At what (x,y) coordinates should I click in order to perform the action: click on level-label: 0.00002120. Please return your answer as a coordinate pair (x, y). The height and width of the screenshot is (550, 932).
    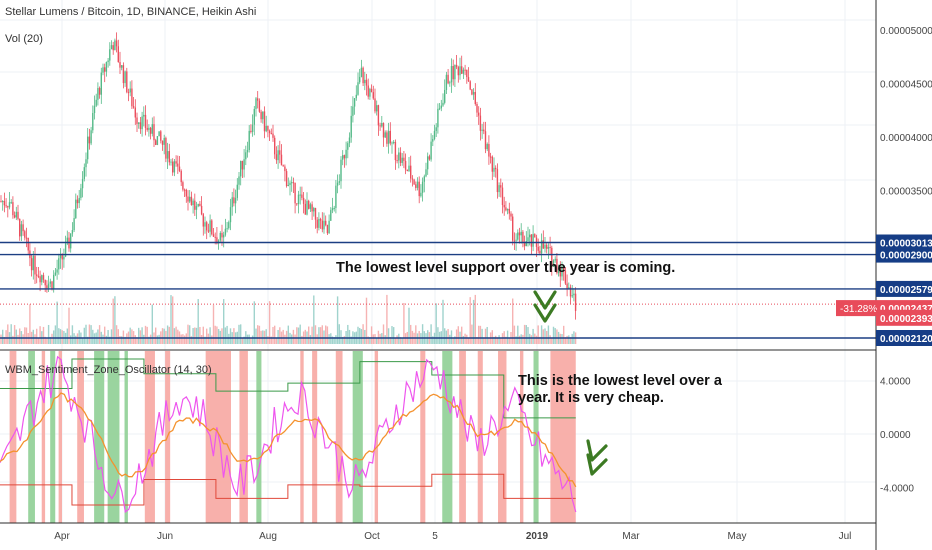
    Looking at the image, I should click on (906, 339).